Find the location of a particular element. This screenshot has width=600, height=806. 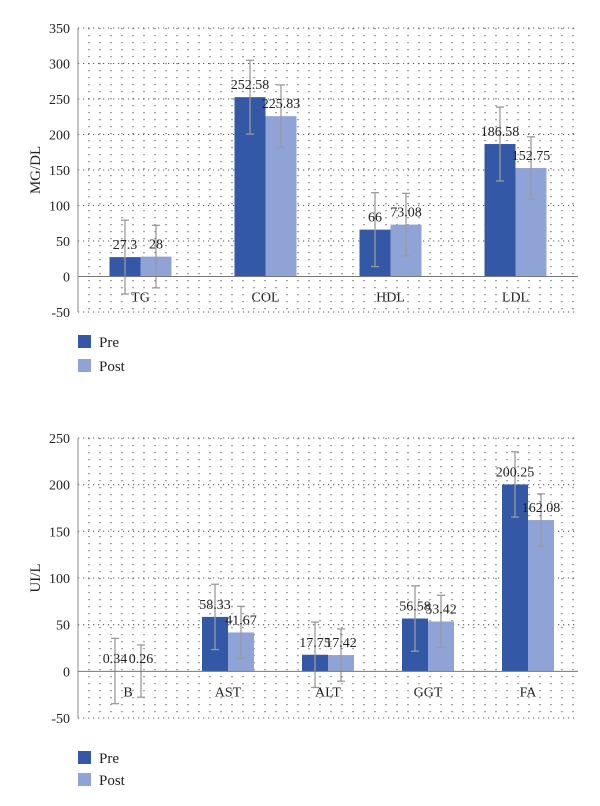

x-tick-label: LDL is located at coordinates (515, 298).